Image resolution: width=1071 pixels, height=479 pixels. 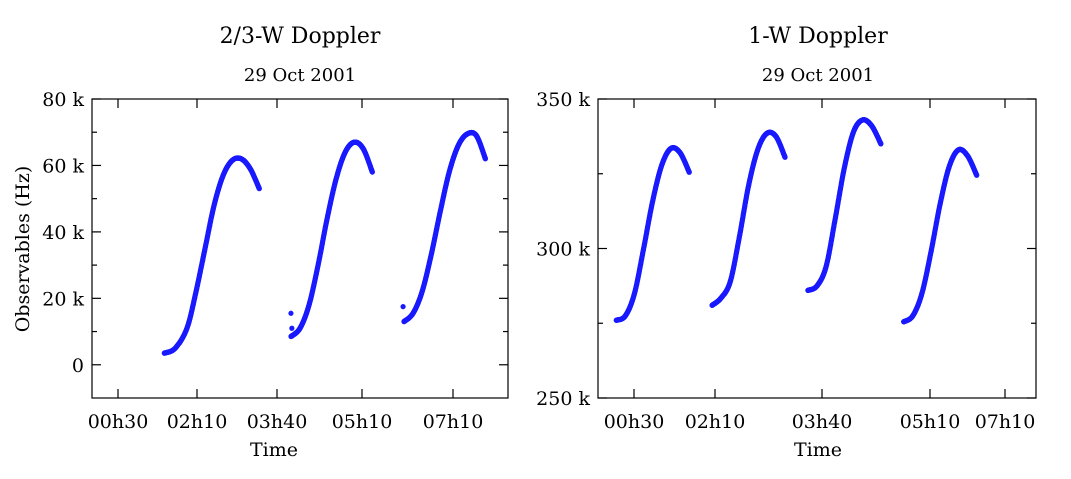 I want to click on y-tick-label: 40 k, so click(x=63, y=233).